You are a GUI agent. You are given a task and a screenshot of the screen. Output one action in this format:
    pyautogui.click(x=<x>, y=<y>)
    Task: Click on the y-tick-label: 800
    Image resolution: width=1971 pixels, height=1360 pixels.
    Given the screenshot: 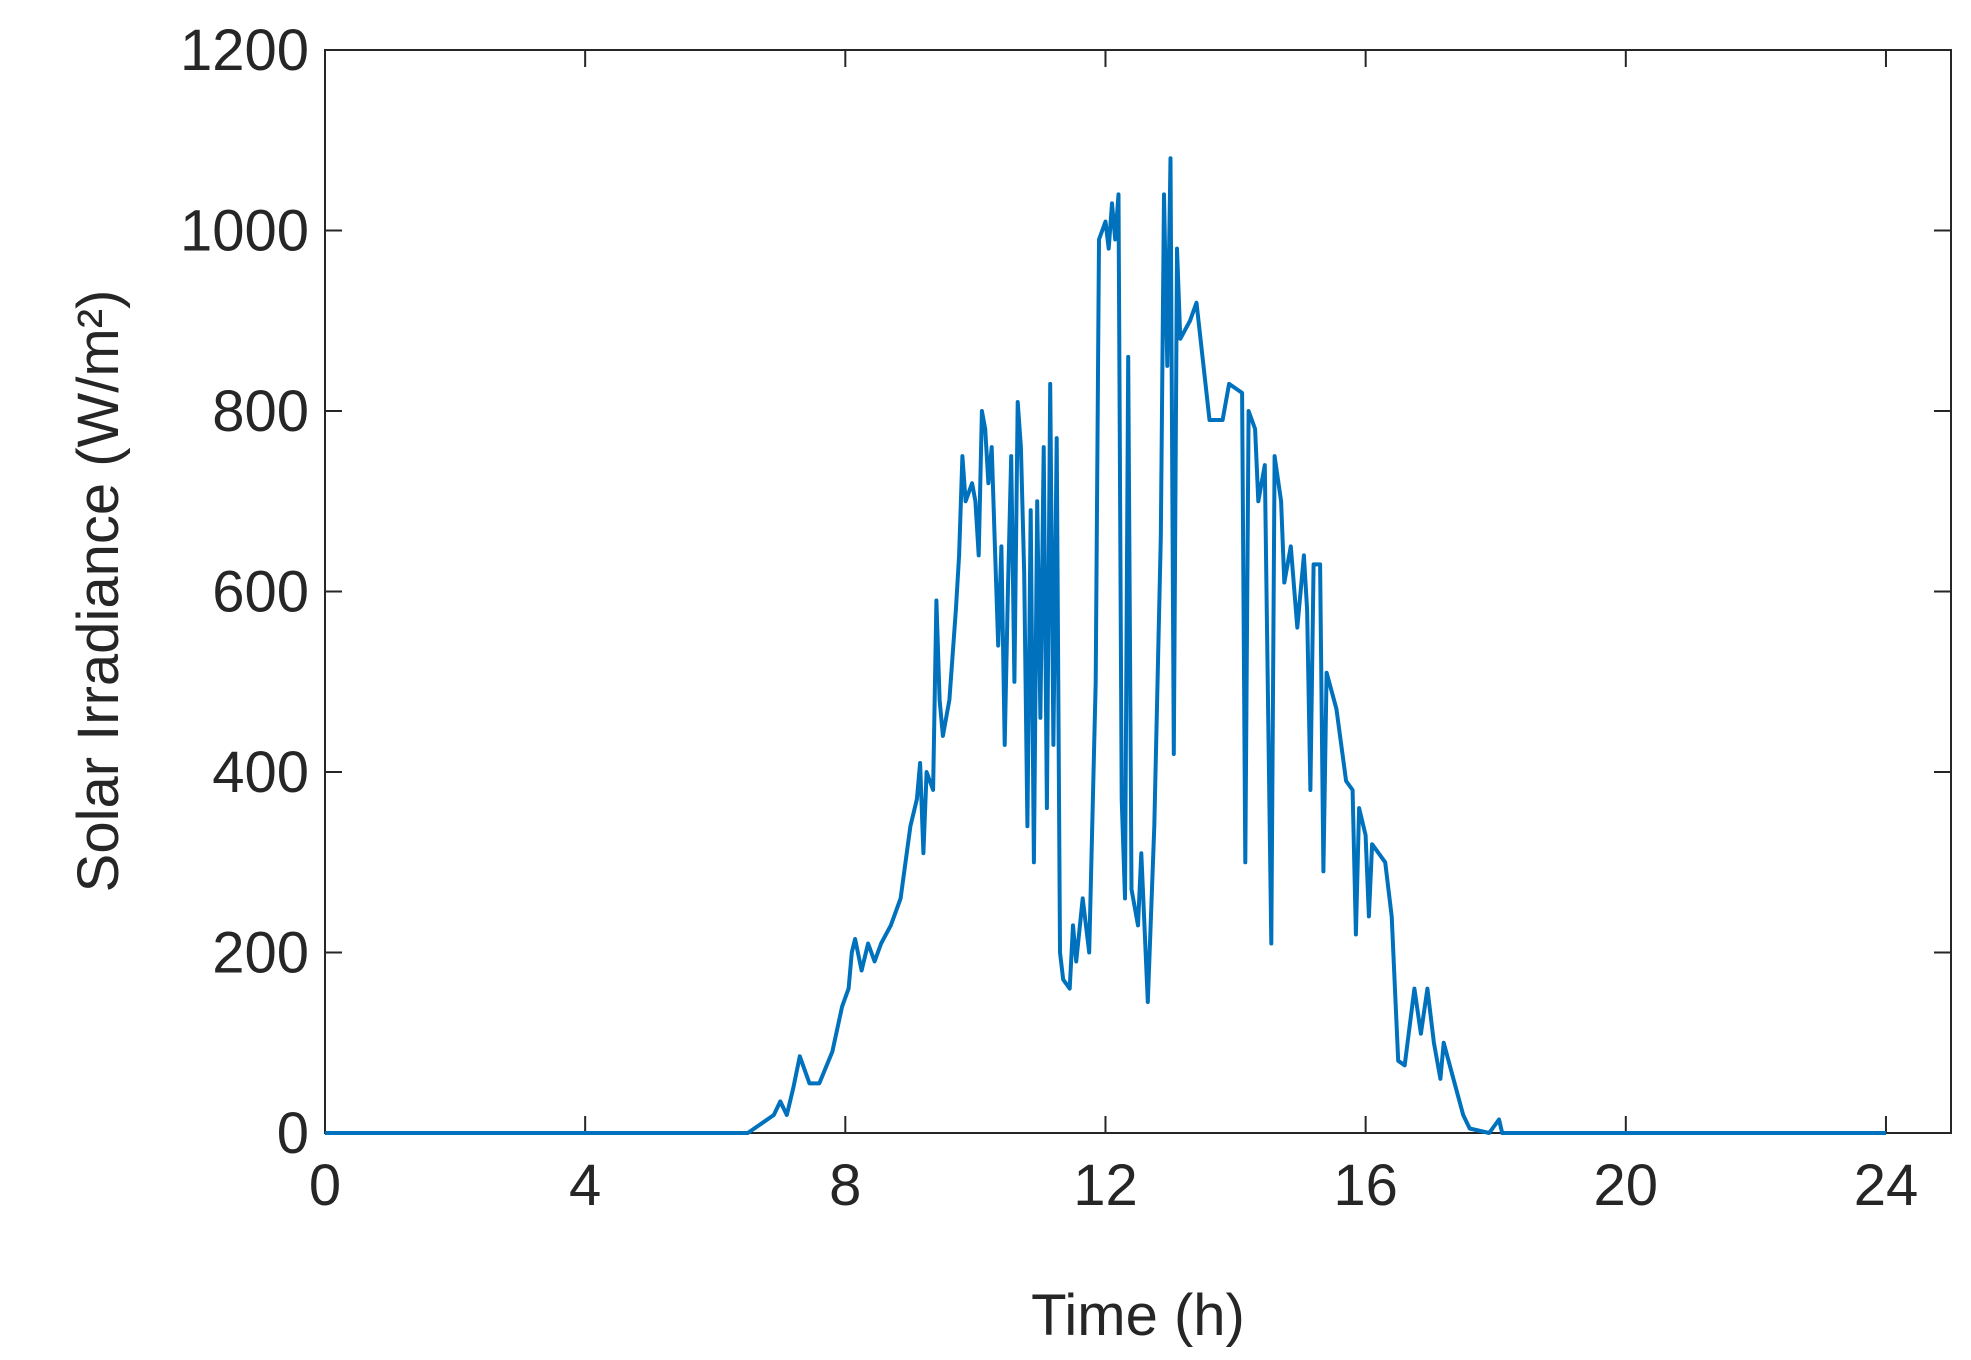 What is the action you would take?
    pyautogui.click(x=260, y=411)
    